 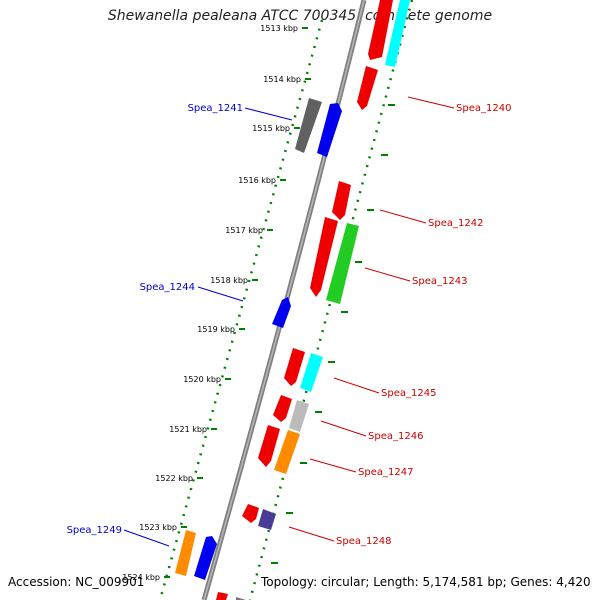 I want to click on tick-label: 1523 kbp, so click(x=158, y=527).